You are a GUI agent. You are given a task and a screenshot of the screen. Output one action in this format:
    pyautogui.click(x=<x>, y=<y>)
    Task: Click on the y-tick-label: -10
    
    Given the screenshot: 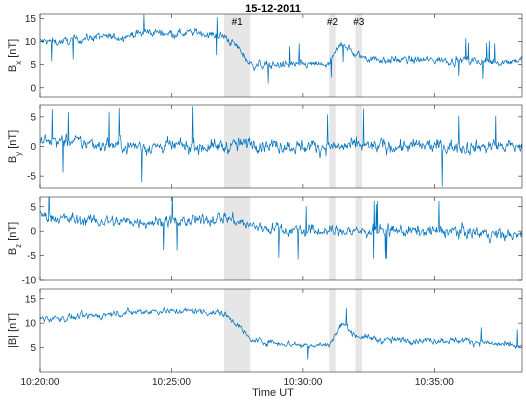 What is the action you would take?
    pyautogui.click(x=29, y=281)
    